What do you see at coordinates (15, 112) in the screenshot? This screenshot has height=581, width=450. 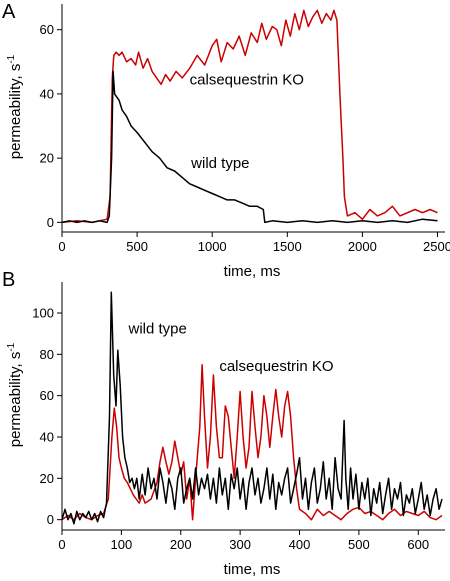 I see `panel-a-ylabel-main: permeability, s` at bounding box center [15, 112].